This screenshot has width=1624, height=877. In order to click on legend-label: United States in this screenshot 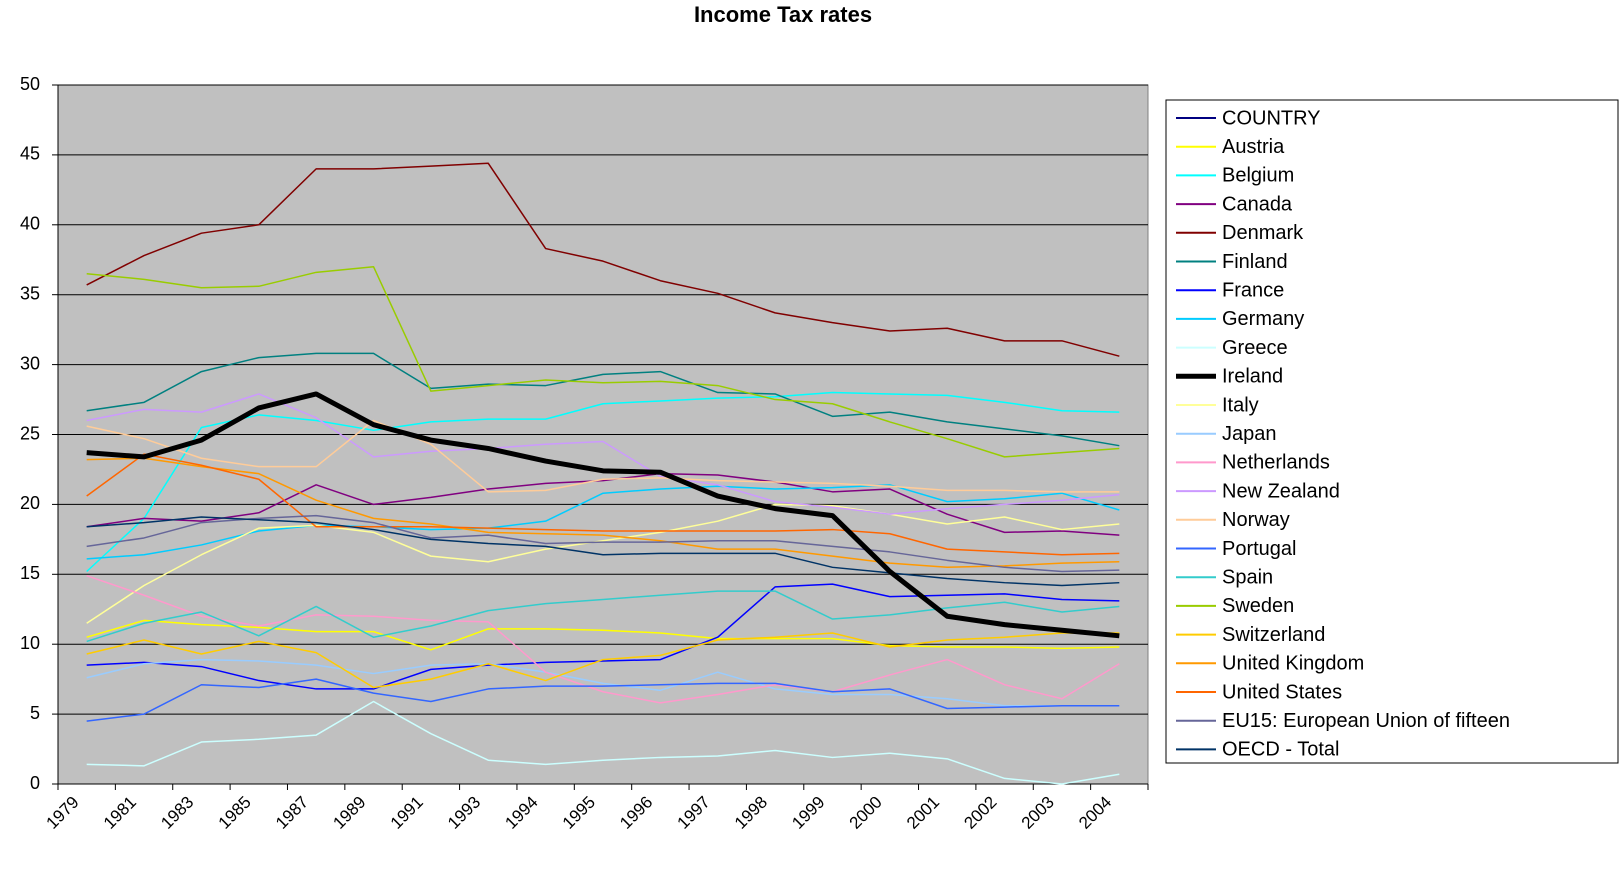, I will do `click(1282, 692)`.